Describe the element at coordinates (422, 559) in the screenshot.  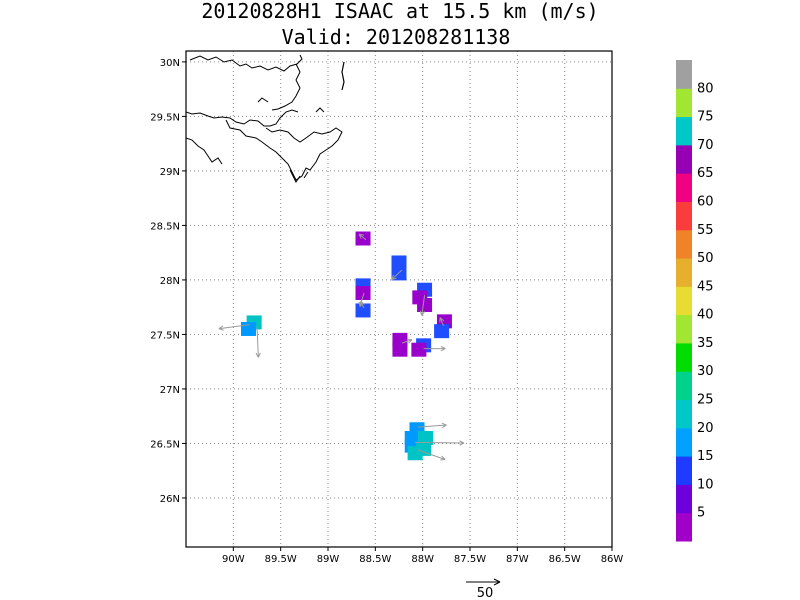
I see `x-tick-label: 88W` at that location.